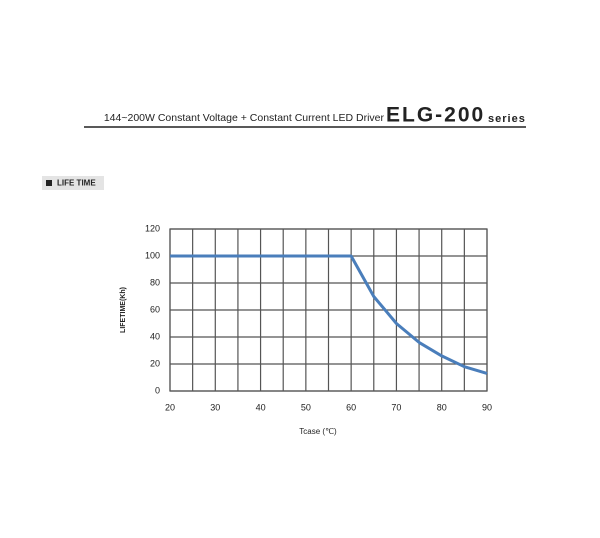 This screenshot has height=538, width=600. Describe the element at coordinates (155, 309) in the screenshot. I see `y-tick-label: 60` at that location.